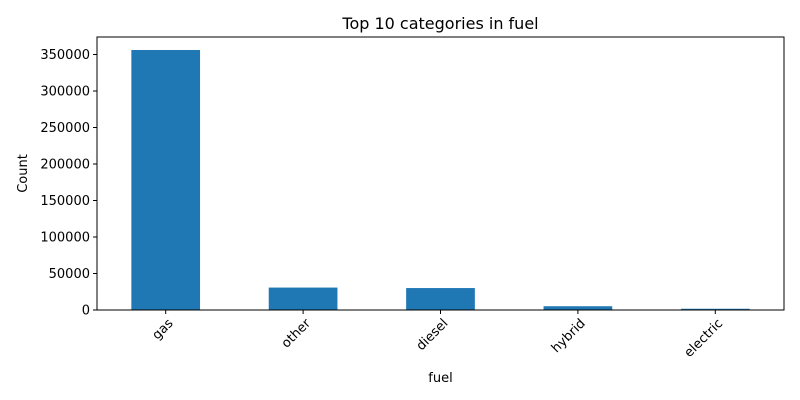 The width and height of the screenshot is (800, 400). I want to click on y-tick-label: 250000, so click(65, 128).